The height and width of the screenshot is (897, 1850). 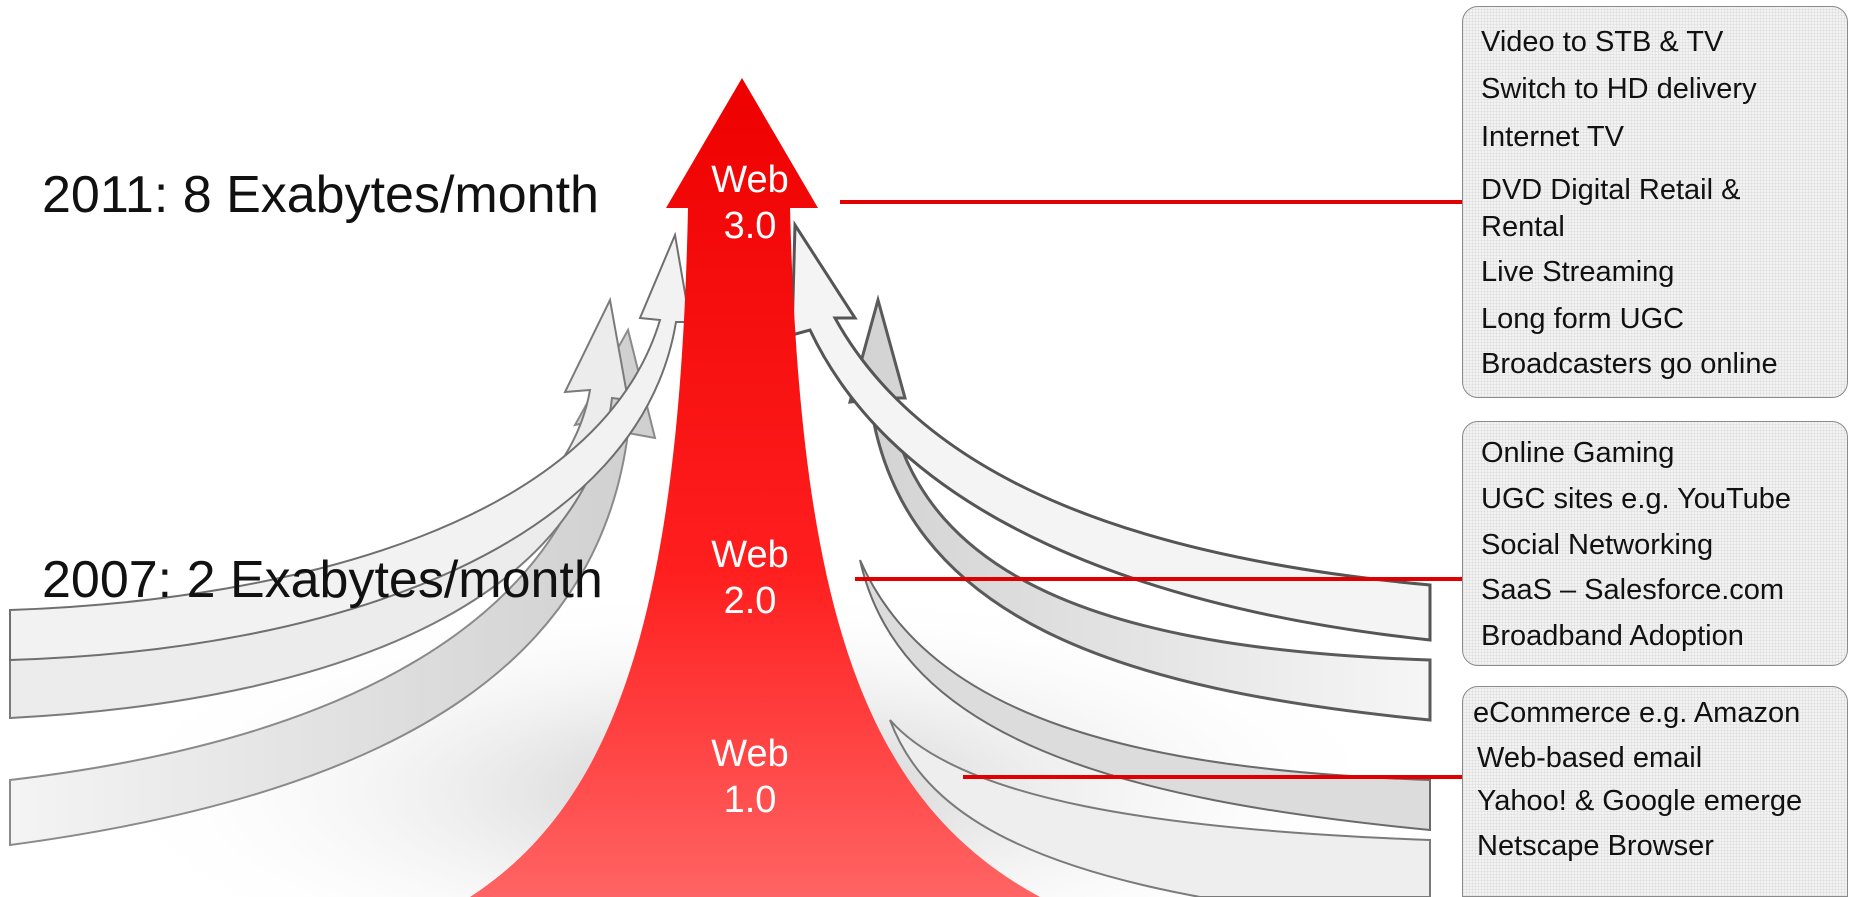 I want to click on list-item: eCommerce e.g. Amazon, so click(x=1637, y=713).